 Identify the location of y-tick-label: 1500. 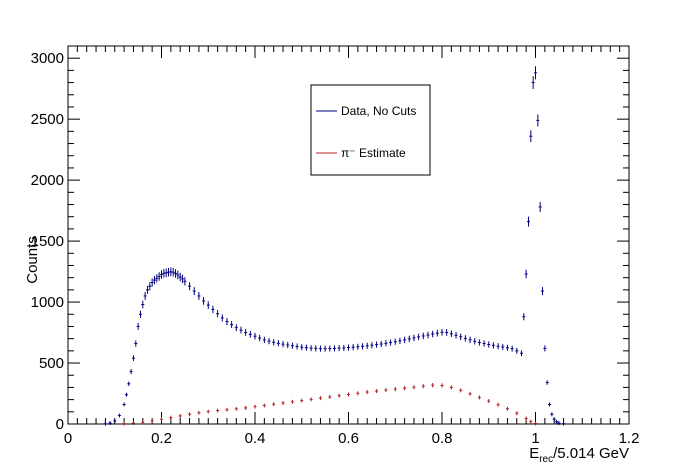
(47, 241).